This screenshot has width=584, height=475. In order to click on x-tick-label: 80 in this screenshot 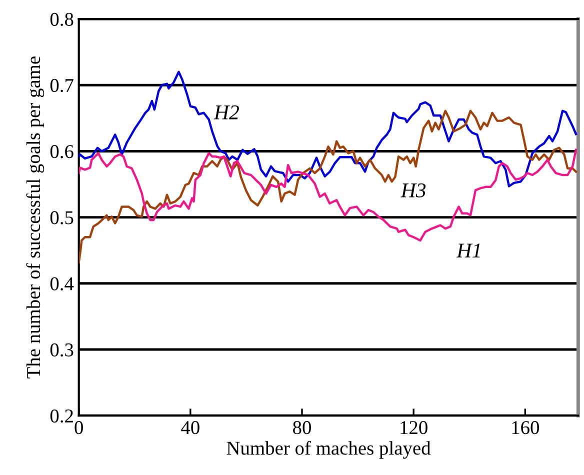, I will do `click(302, 427)`.